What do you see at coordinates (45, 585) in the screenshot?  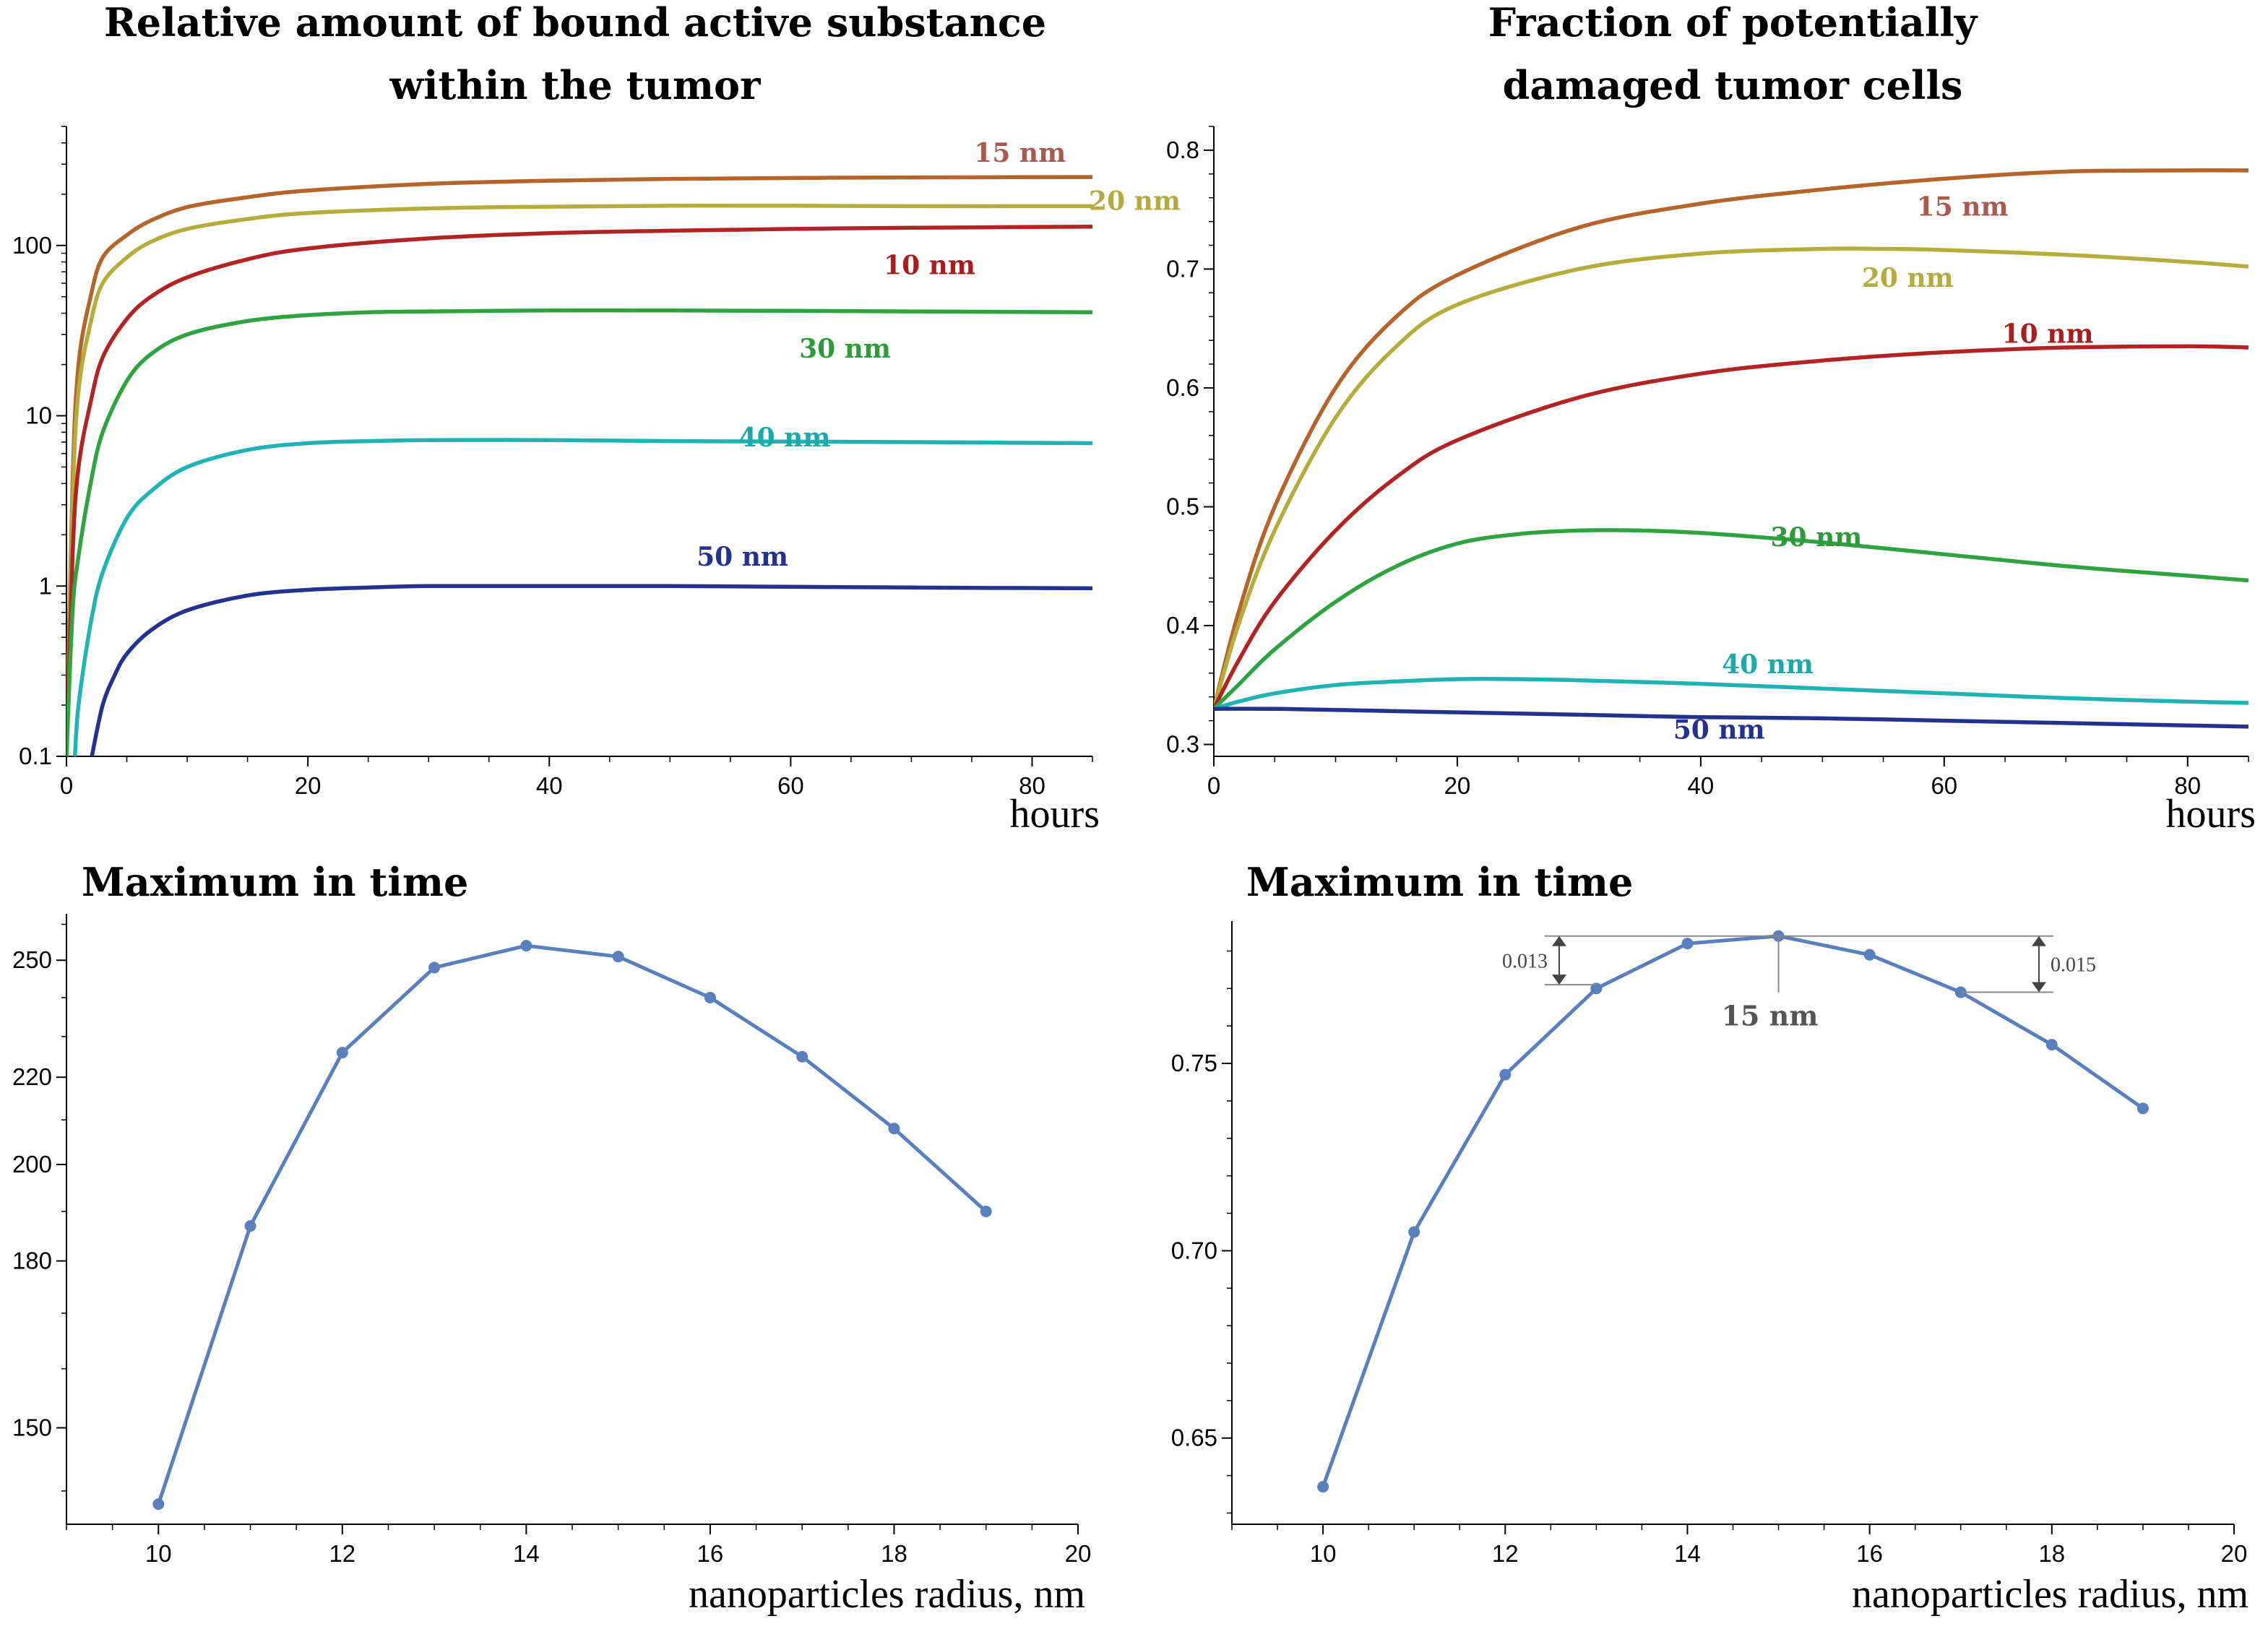 I see `y-tick-label: 1` at bounding box center [45, 585].